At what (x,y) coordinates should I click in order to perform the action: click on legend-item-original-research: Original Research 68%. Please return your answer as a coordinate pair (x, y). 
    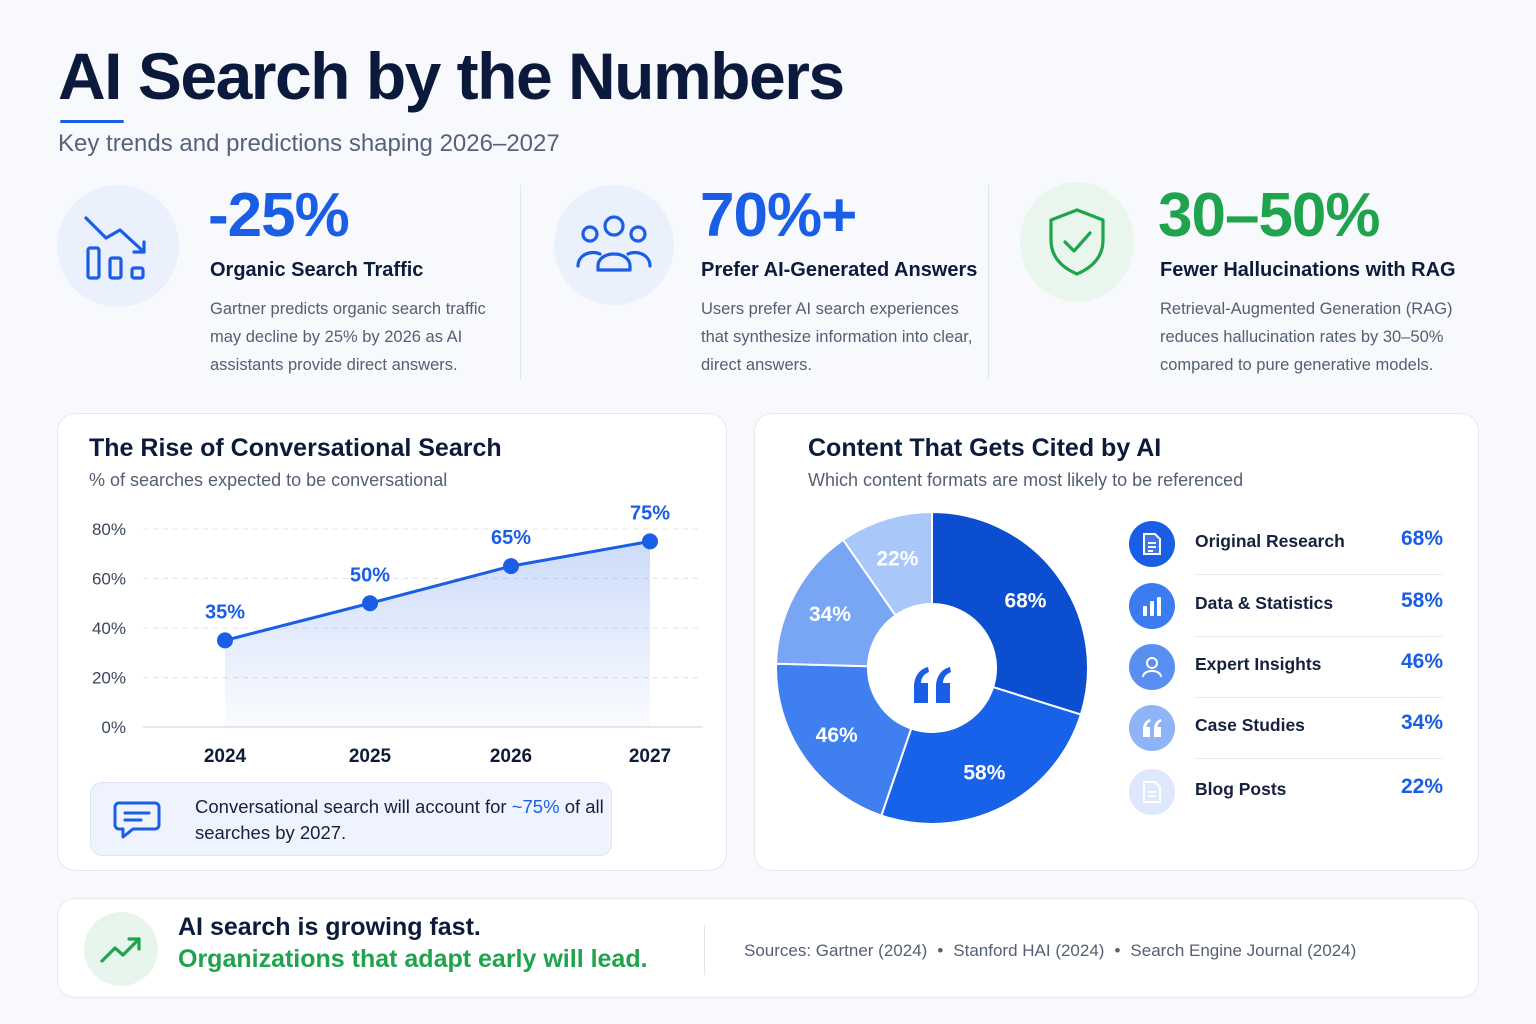
    Looking at the image, I should click on (1286, 544).